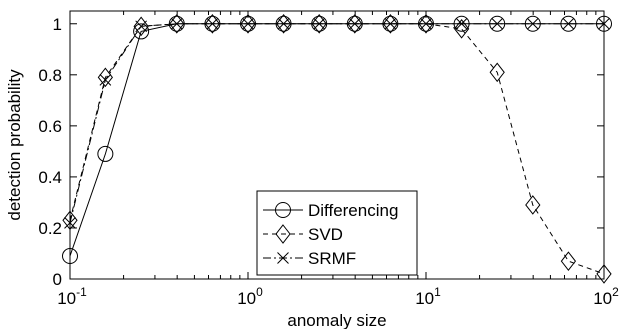 The image size is (629, 329). What do you see at coordinates (336, 320) in the screenshot?
I see `x-axis-label: anomaly size` at bounding box center [336, 320].